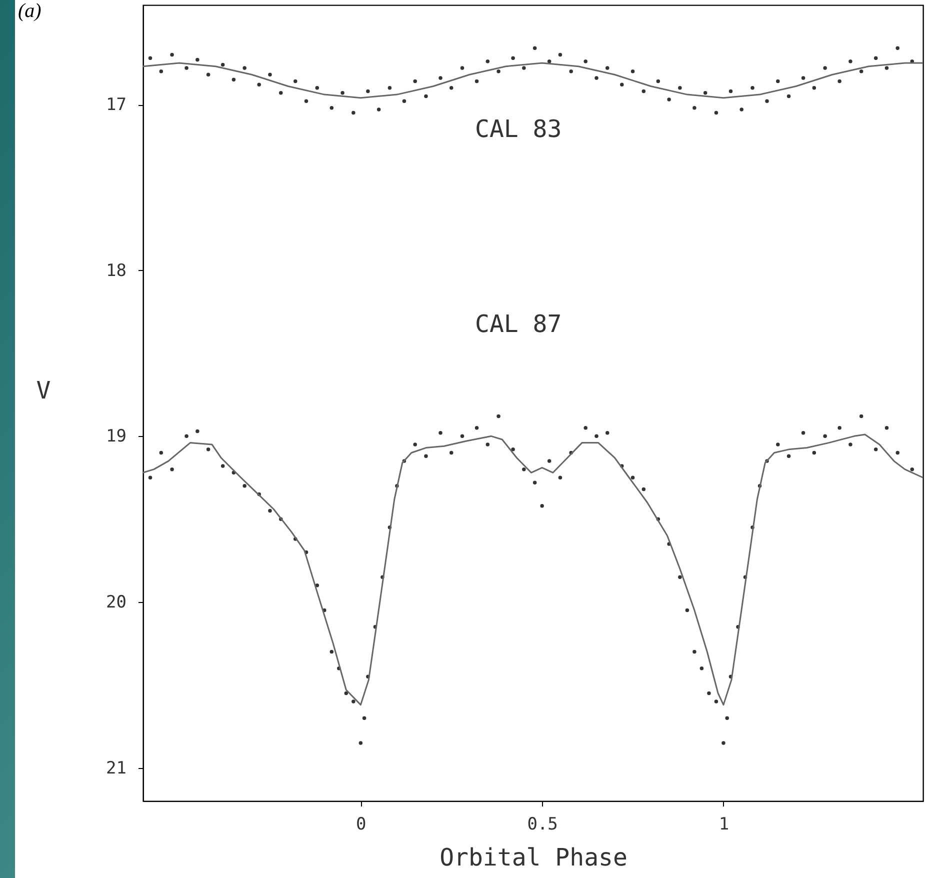 Image resolution: width=928 pixels, height=878 pixels. Describe the element at coordinates (361, 824) in the screenshot. I see `x-tick-label: 0` at that location.